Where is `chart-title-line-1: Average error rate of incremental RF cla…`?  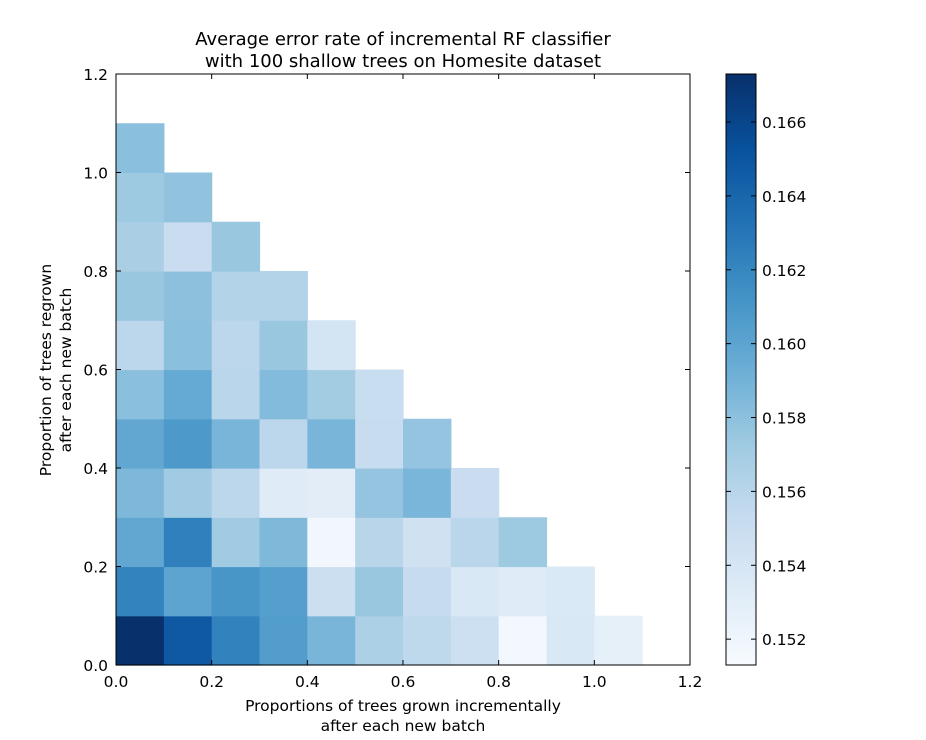
chart-title-line-1: Average error rate of incremental RF cla… is located at coordinates (403, 39).